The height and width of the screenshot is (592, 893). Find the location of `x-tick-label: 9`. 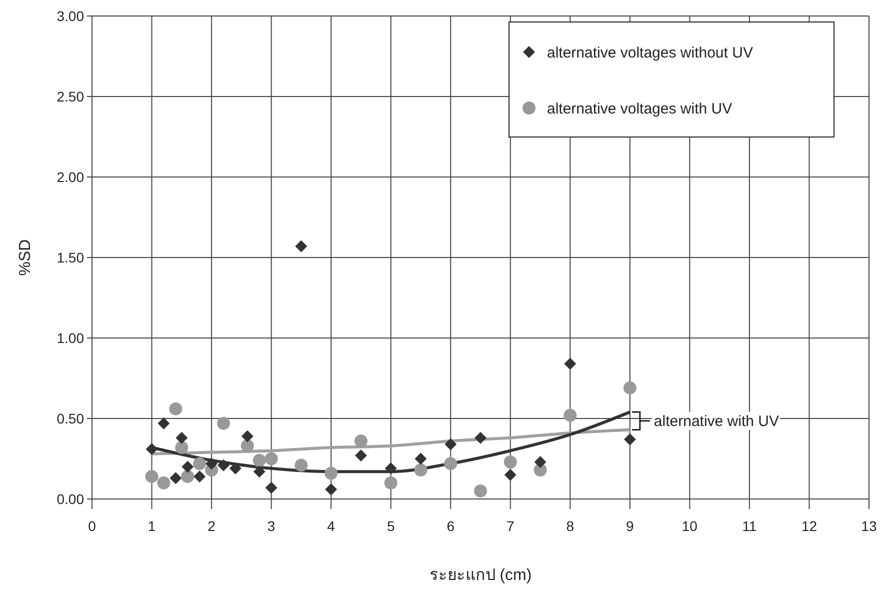

x-tick-label: 9 is located at coordinates (630, 526).